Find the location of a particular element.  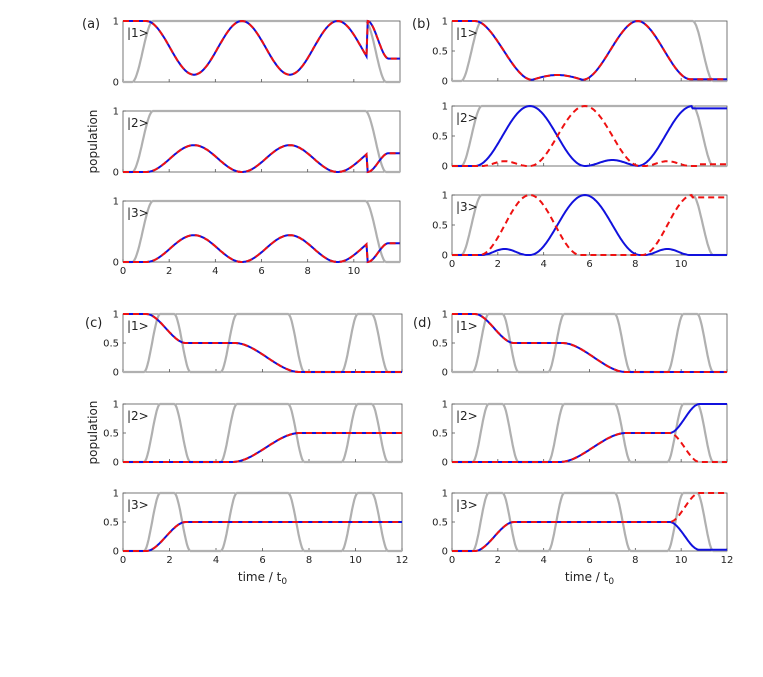

subplot-state-2: 0 0.5 1 |2> is located at coordinates (253, 434).